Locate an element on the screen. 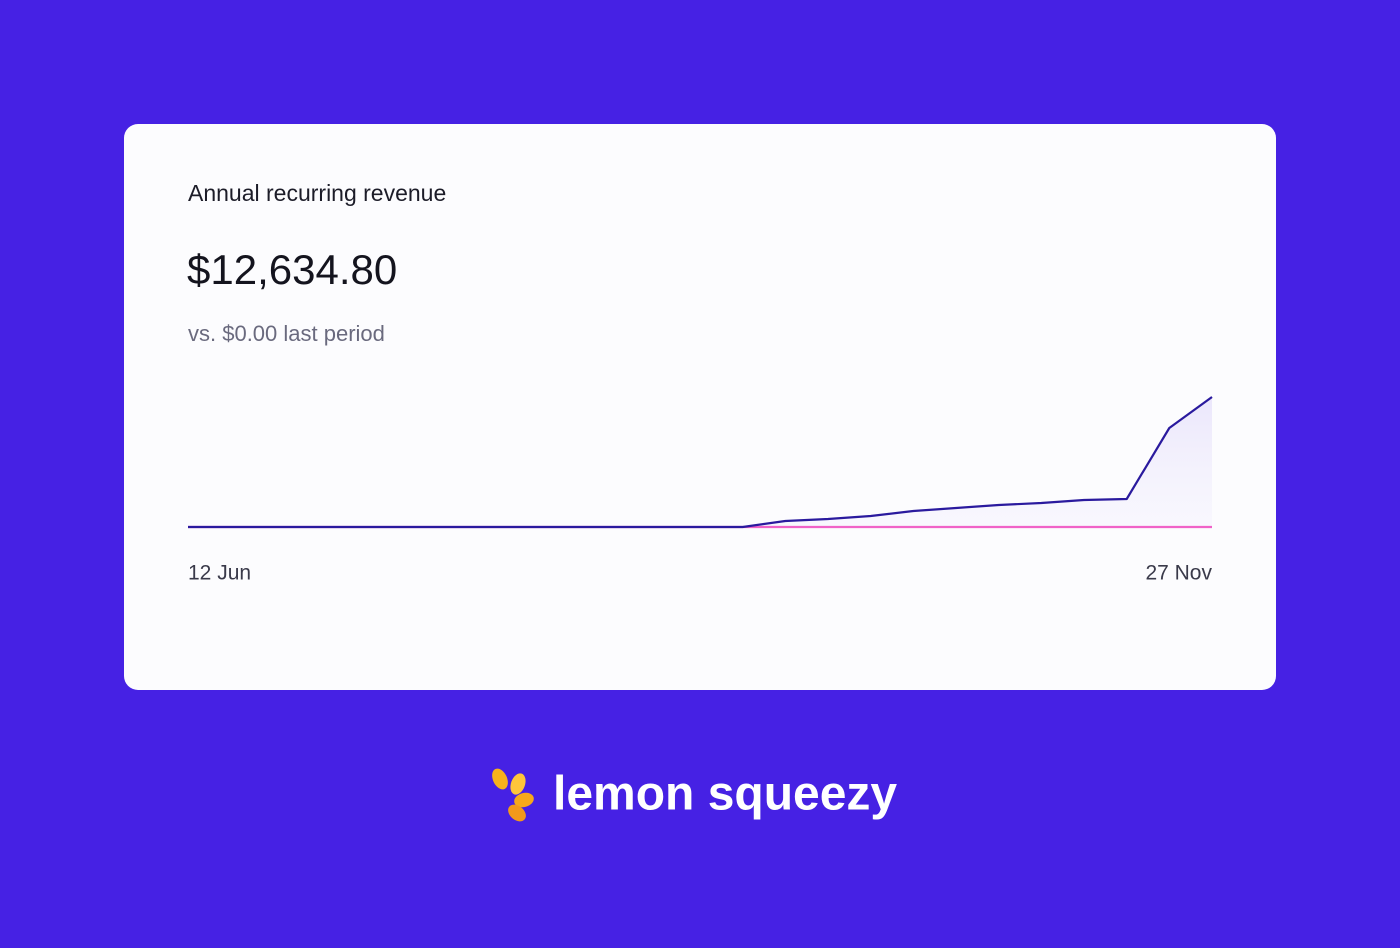 Image resolution: width=1400 pixels, height=948 pixels. x-tick-label: 27 Nov is located at coordinates (1178, 573).